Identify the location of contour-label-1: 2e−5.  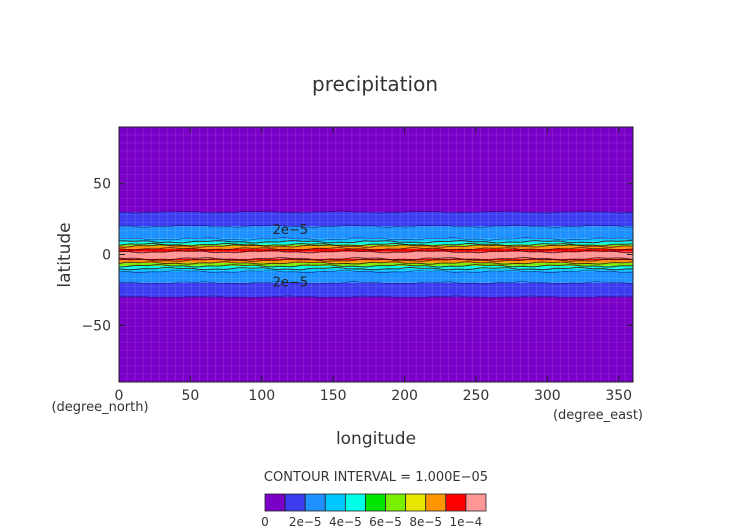
(290, 282).